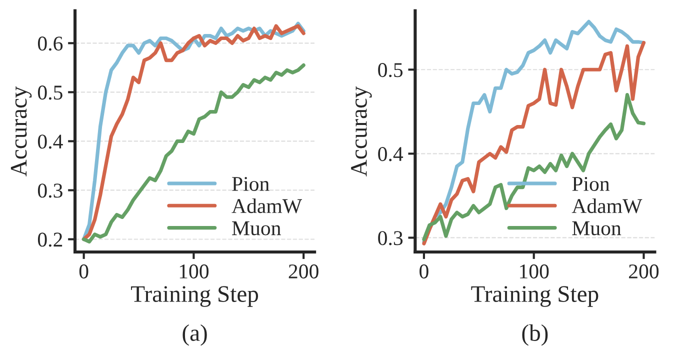  What do you see at coordinates (194, 335) in the screenshot?
I see `text: (a)` at bounding box center [194, 335].